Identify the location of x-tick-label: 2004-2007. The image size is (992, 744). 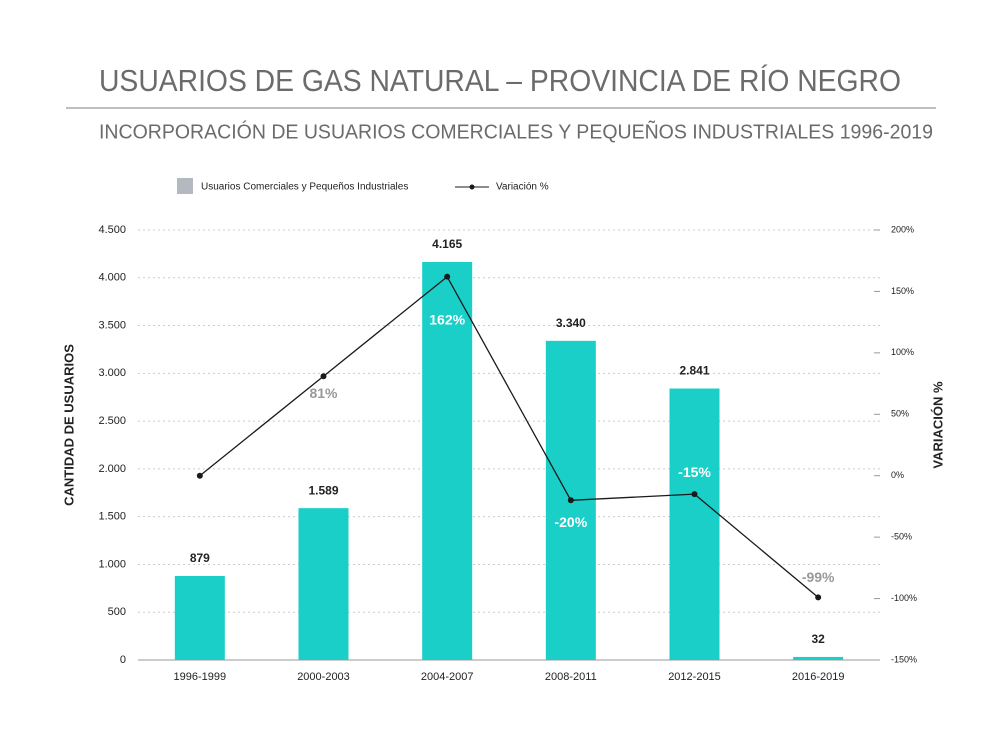
(447, 677).